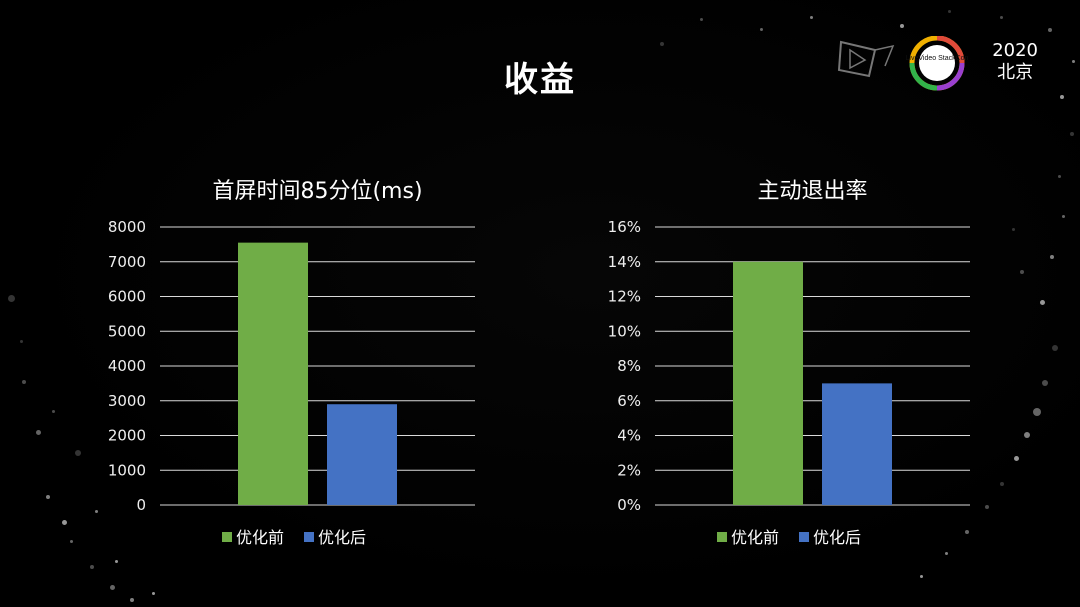 This screenshot has height=607, width=1080. I want to click on logo-text: LiveVideo StackCon, so click(937, 58).